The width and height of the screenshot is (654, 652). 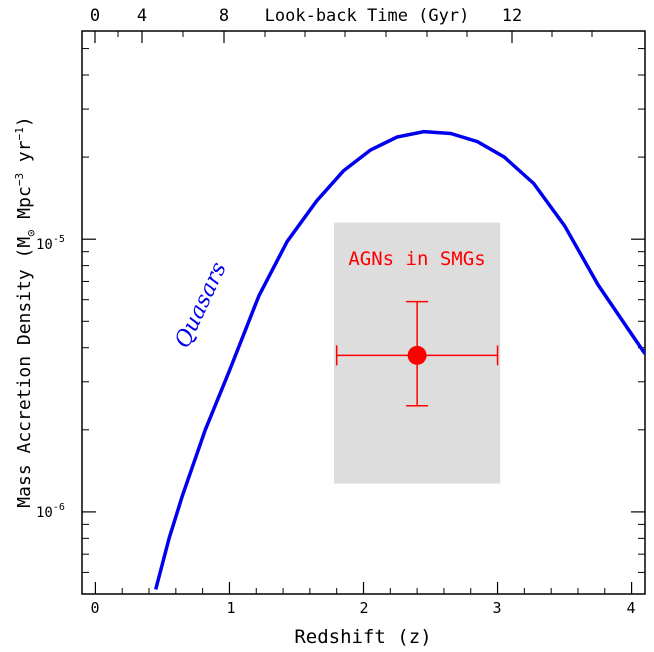 I want to click on x-tick-label: 4, so click(x=630, y=608).